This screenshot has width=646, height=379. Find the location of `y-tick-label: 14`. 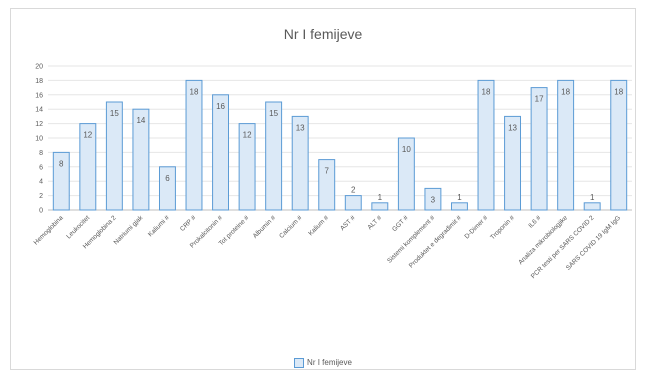

y-tick-label: 14 is located at coordinates (39, 110).